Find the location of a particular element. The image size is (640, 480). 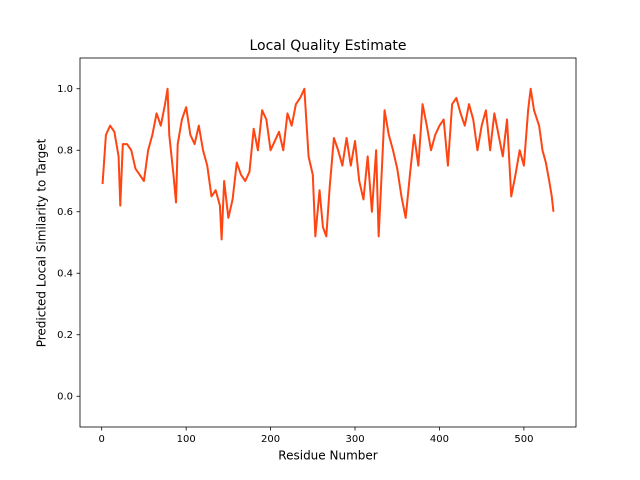

y-tick-label: 0.2 is located at coordinates (65, 335).